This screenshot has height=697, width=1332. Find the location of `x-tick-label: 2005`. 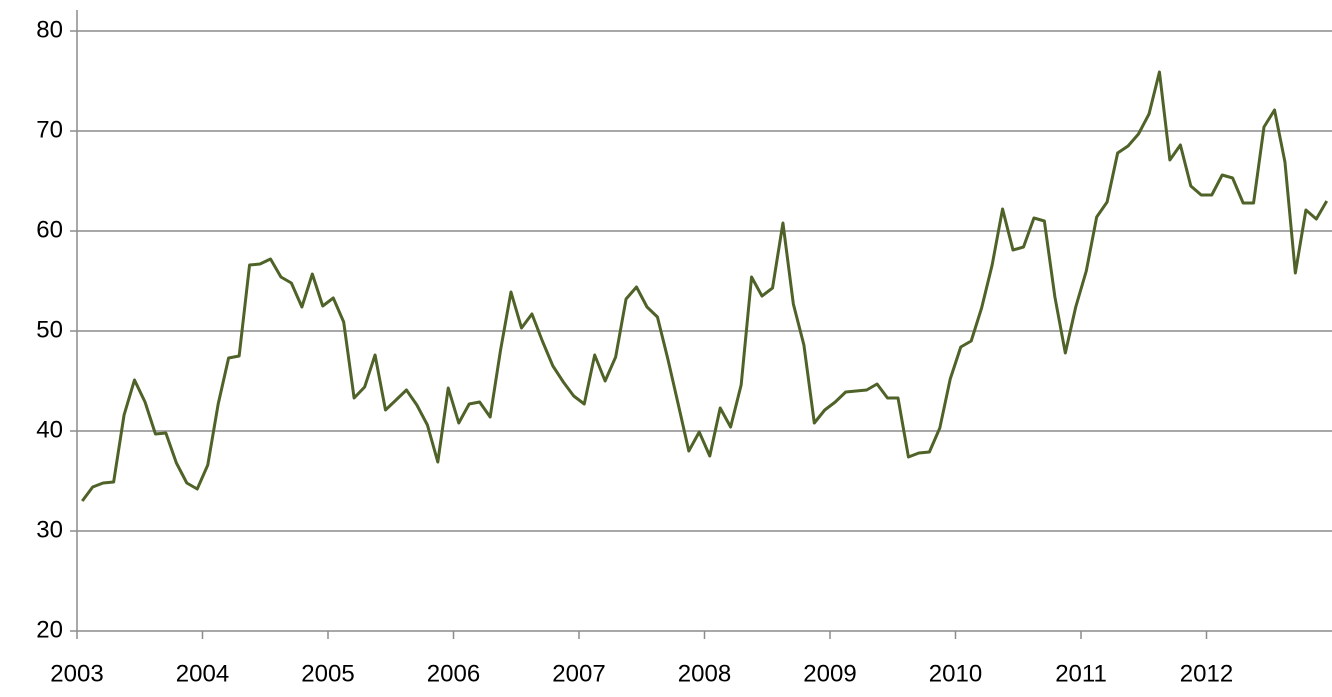

x-tick-label: 2005 is located at coordinates (327, 673).